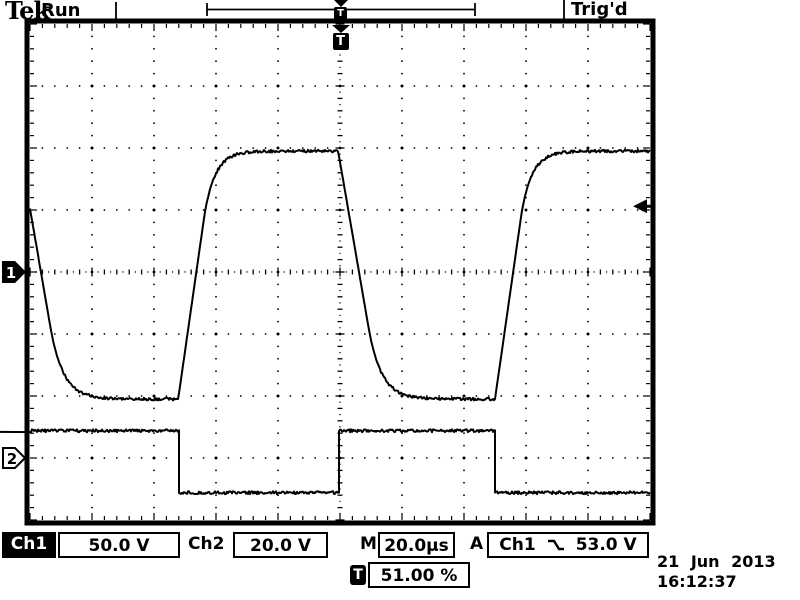 This screenshot has width=800, height=600. Describe the element at coordinates (358, 575) in the screenshot. I see `trigger-position-t-badge: T` at that location.